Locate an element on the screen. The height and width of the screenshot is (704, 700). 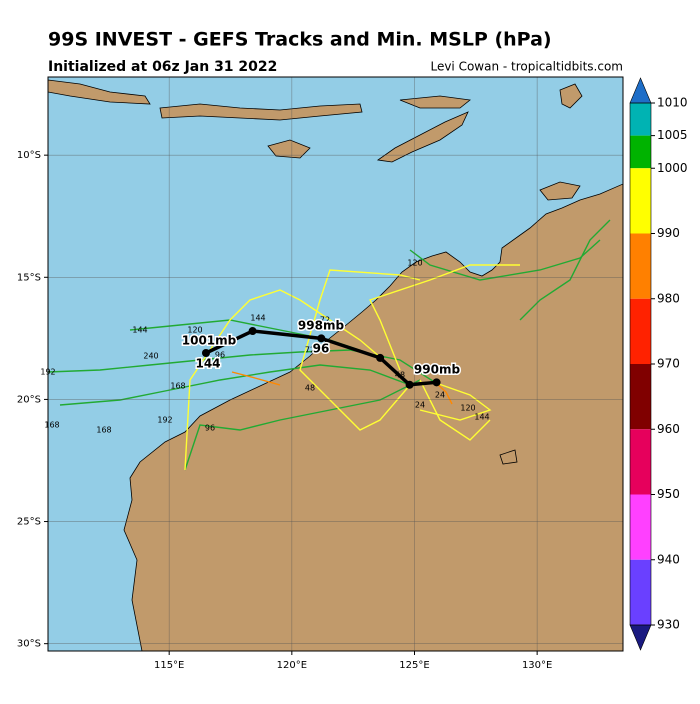
groote-island is located at coordinates (508, 457).